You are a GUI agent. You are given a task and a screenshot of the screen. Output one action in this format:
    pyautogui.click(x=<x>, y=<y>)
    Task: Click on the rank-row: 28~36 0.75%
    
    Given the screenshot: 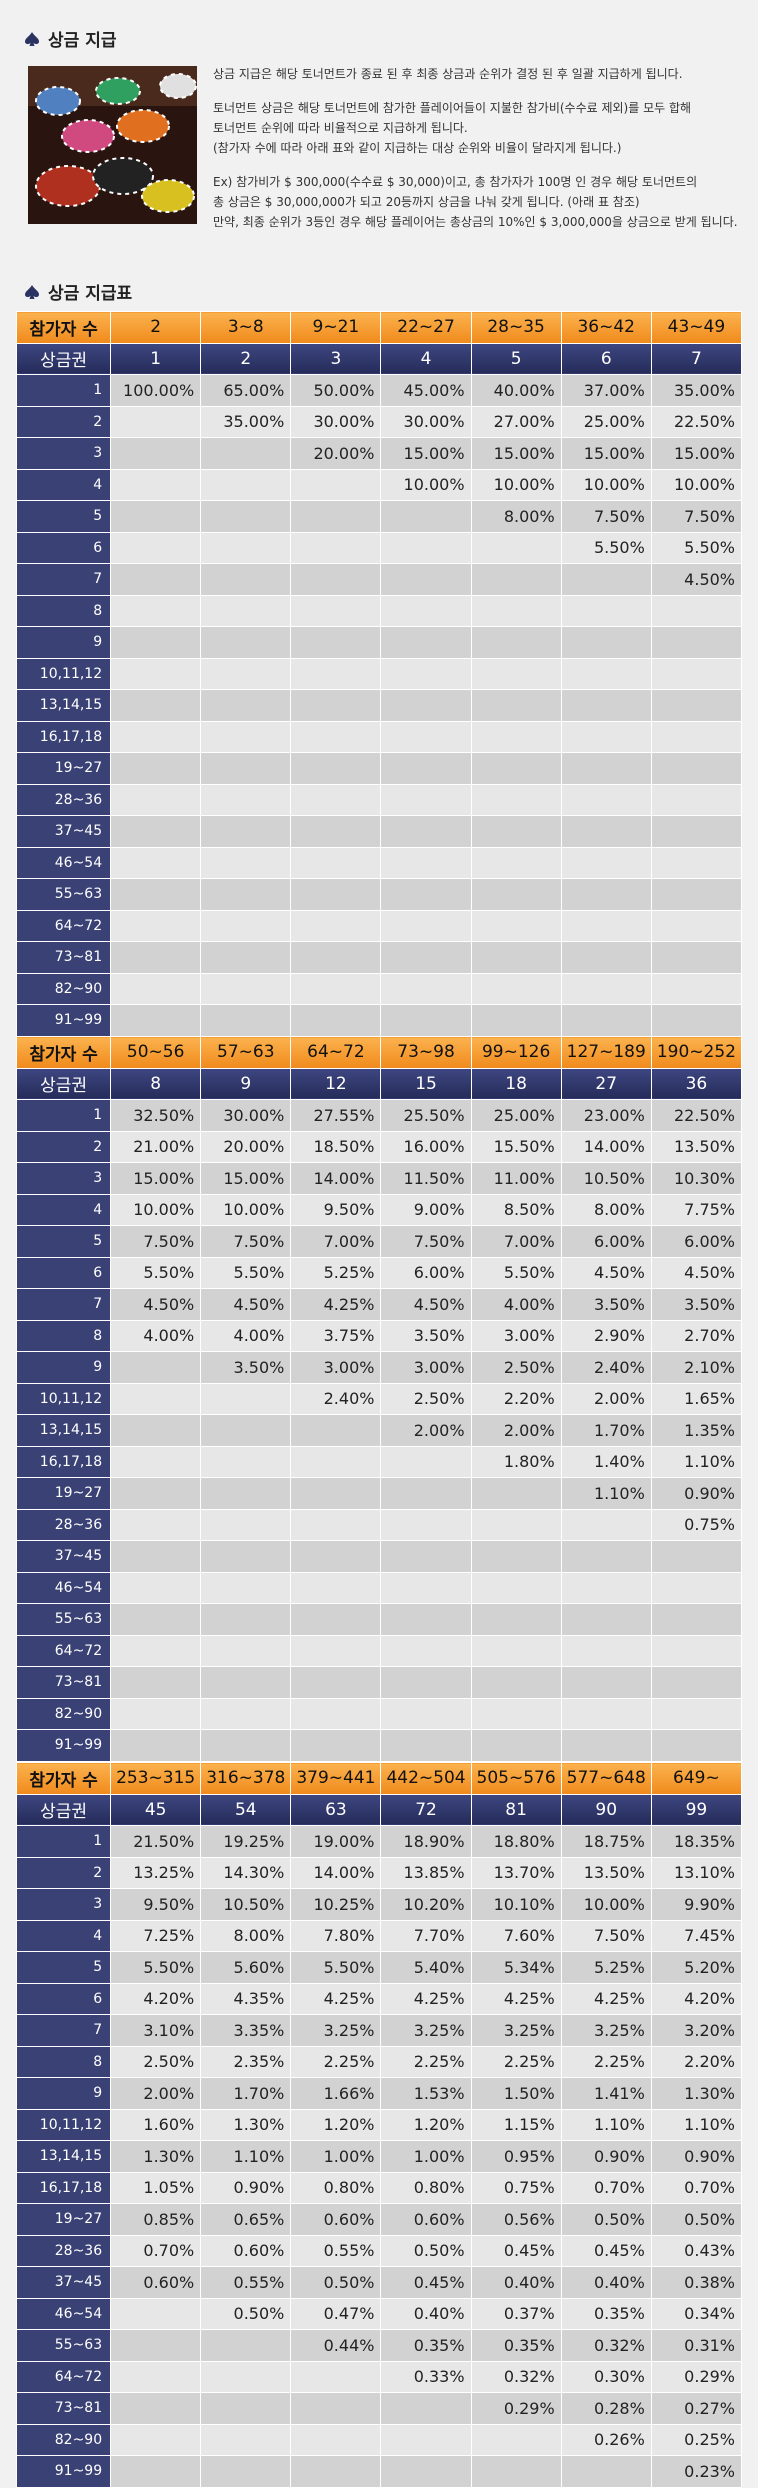 What is the action you would take?
    pyautogui.click(x=379, y=1524)
    